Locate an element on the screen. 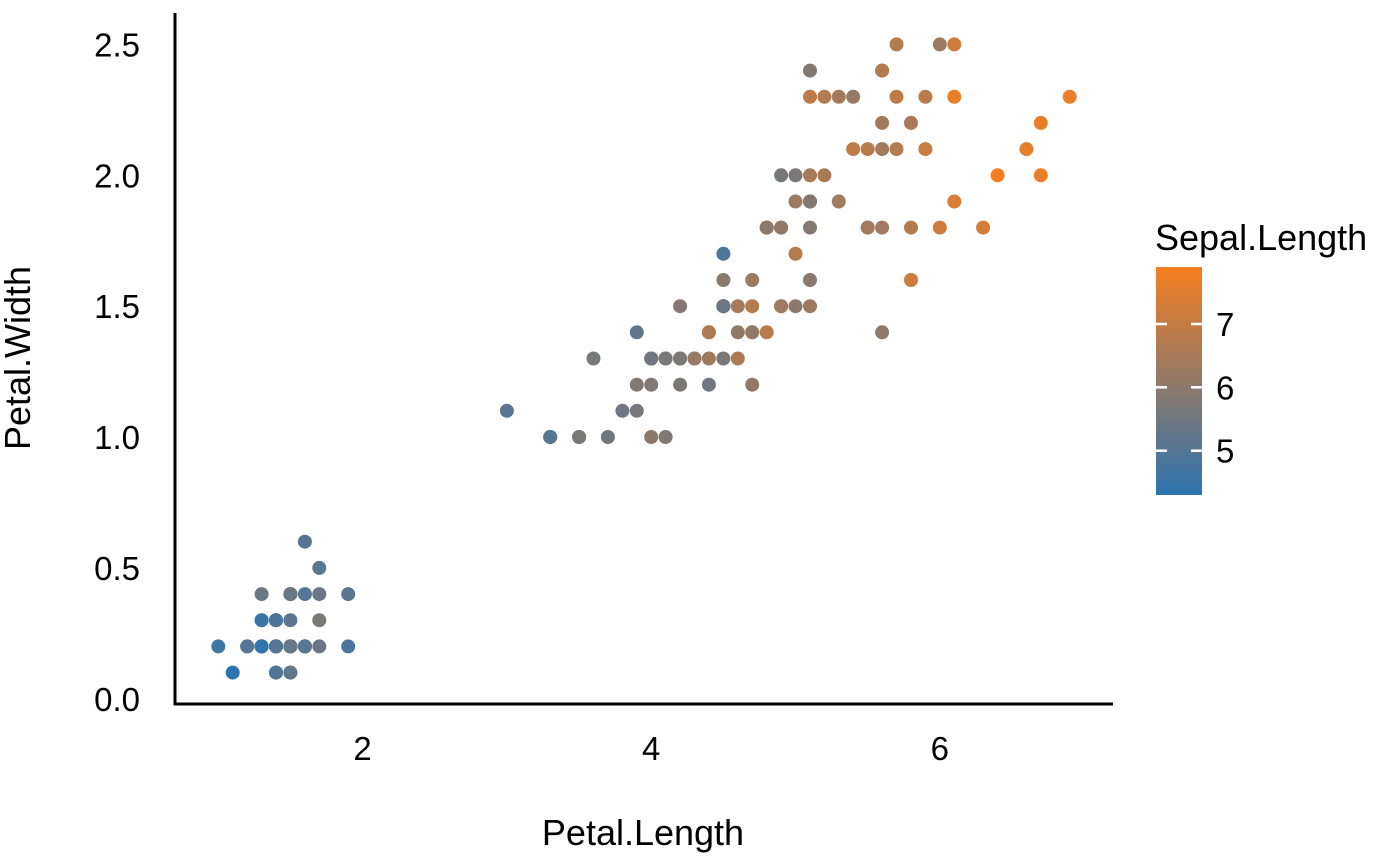 The height and width of the screenshot is (866, 1400). x-tick-label: 4 is located at coordinates (651, 748).